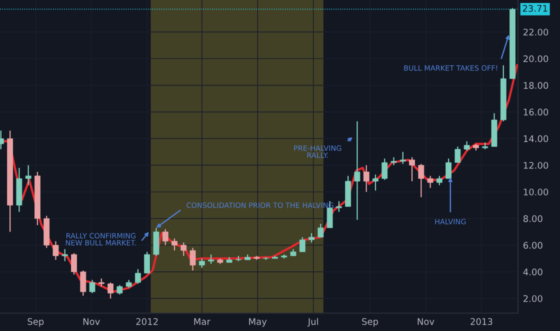 This screenshot has width=560, height=331. I want to click on x-tick-label: May, so click(258, 322).